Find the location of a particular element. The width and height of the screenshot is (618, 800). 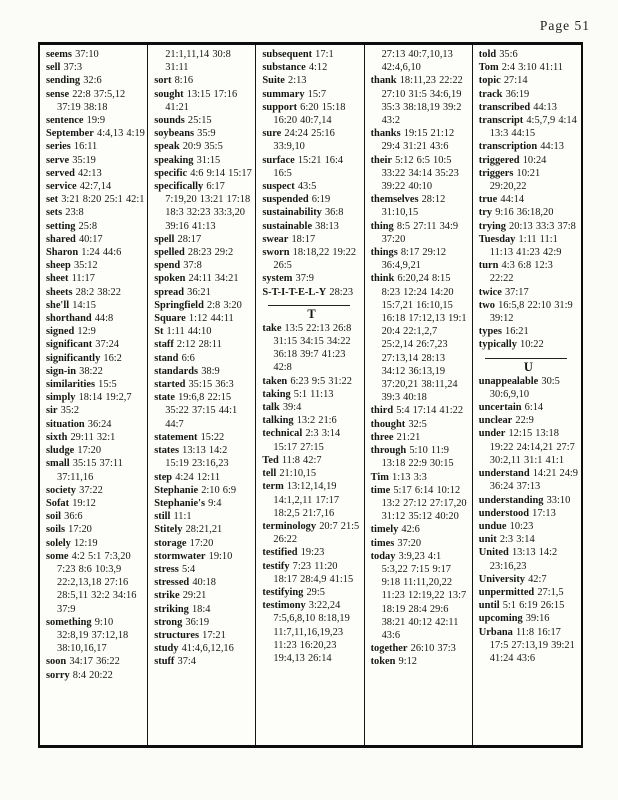

entry-refs: 41:4,6,12,16 is located at coordinates (207, 649).